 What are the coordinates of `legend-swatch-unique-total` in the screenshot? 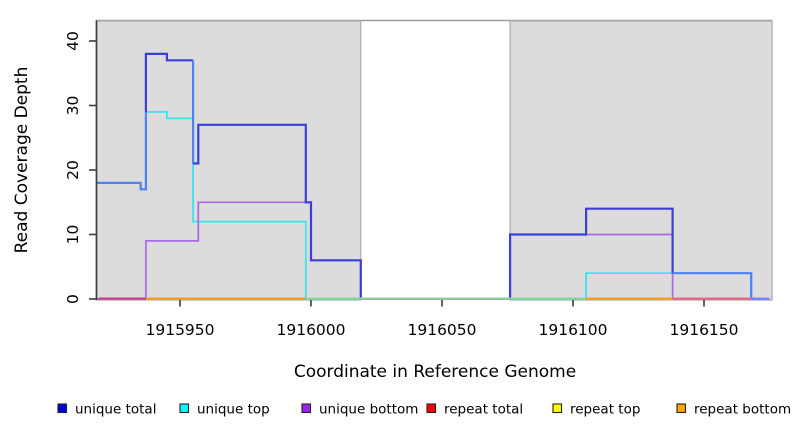 It's located at (62, 408).